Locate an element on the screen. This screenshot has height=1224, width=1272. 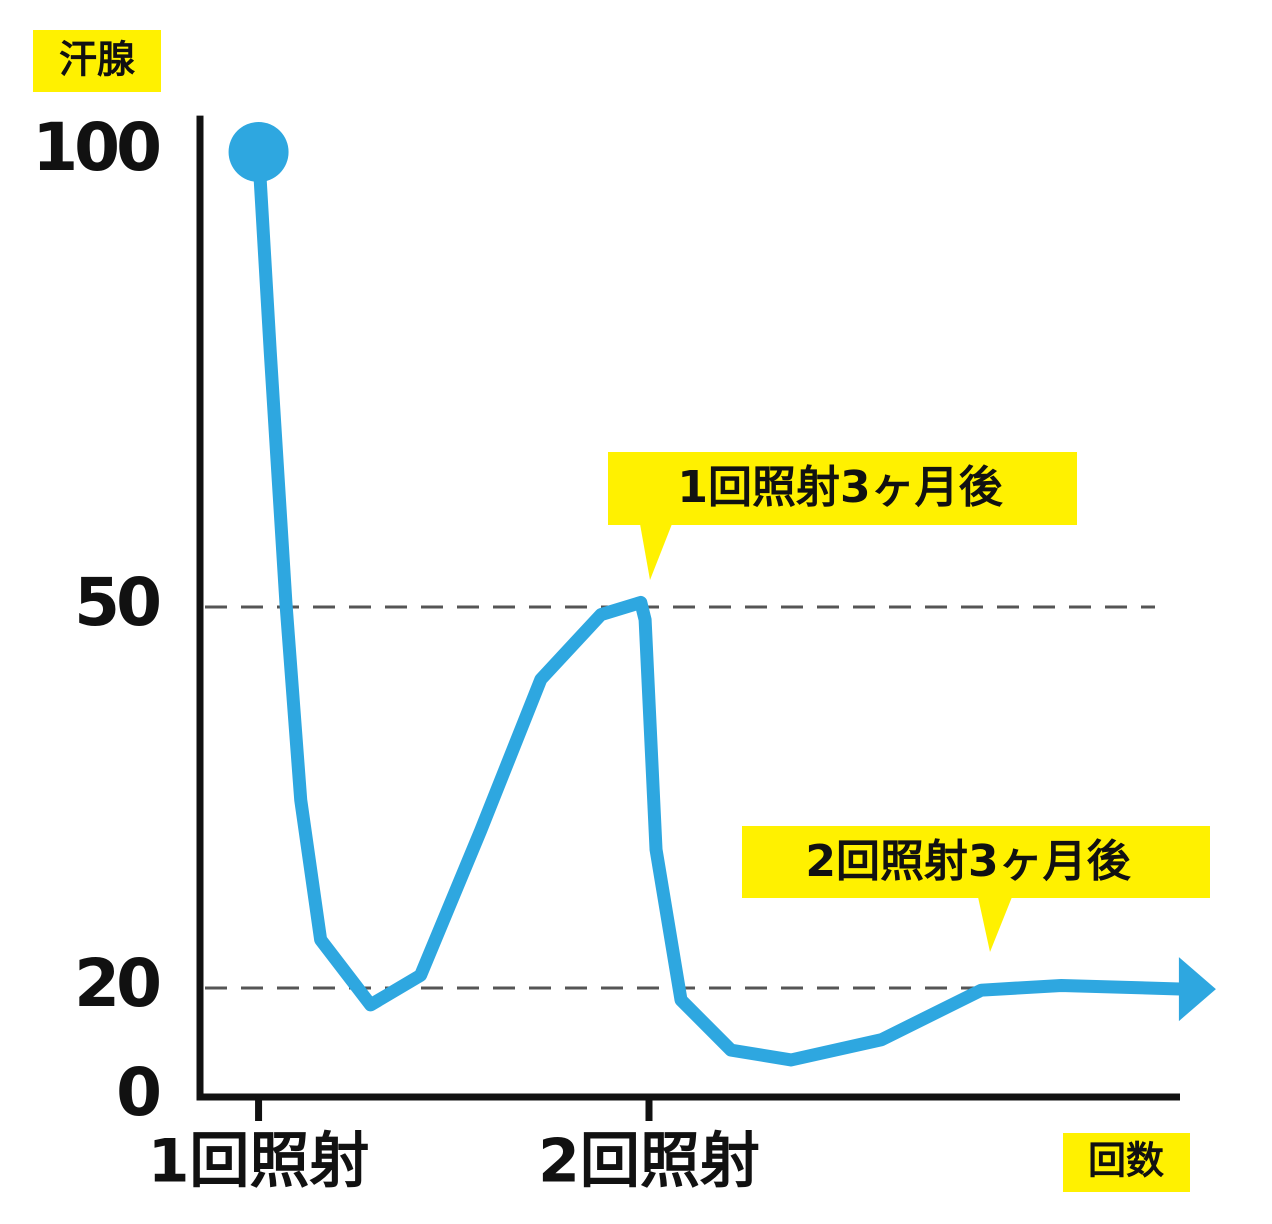
x-axis-label: 回数 is located at coordinates (1126, 1161).